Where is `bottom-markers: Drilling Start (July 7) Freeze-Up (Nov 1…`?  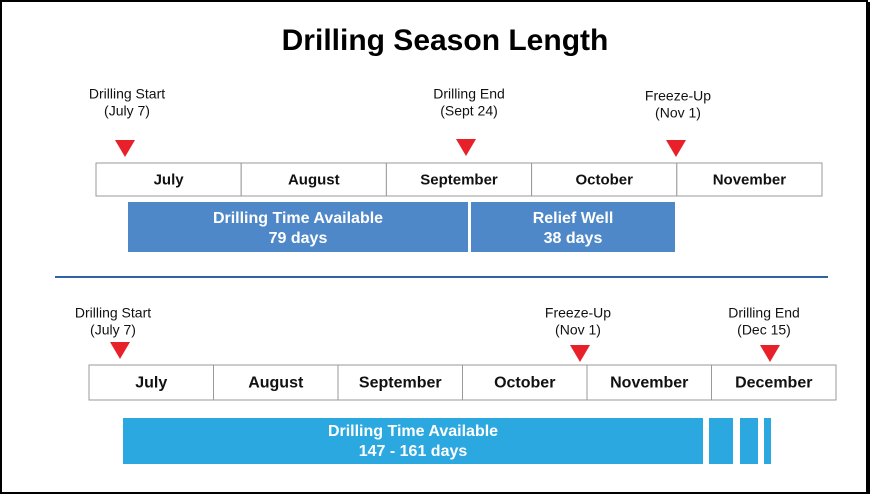 bottom-markers: Drilling Start (July 7) Freeze-Up (Nov 1… is located at coordinates (437, 333).